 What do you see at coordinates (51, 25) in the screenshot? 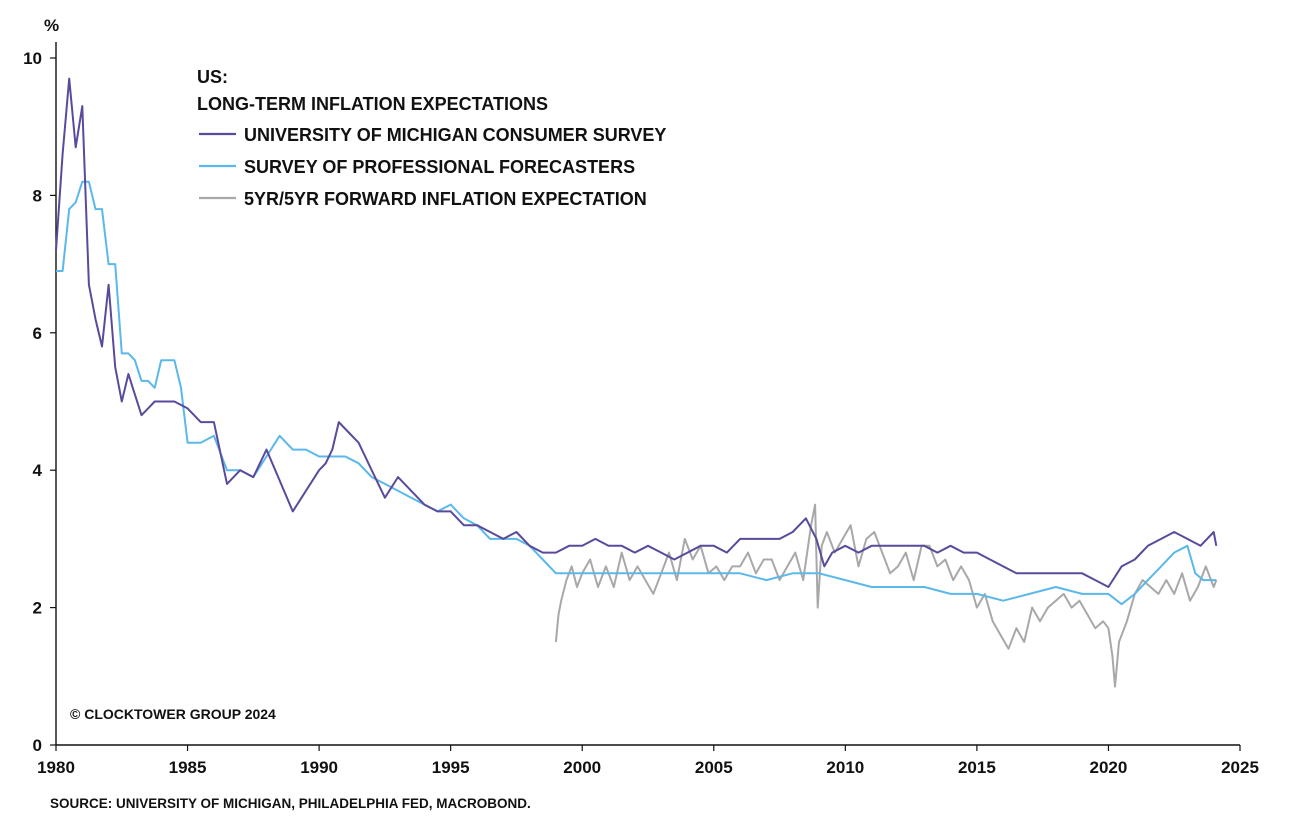
I see `y-axis-label: %` at bounding box center [51, 25].